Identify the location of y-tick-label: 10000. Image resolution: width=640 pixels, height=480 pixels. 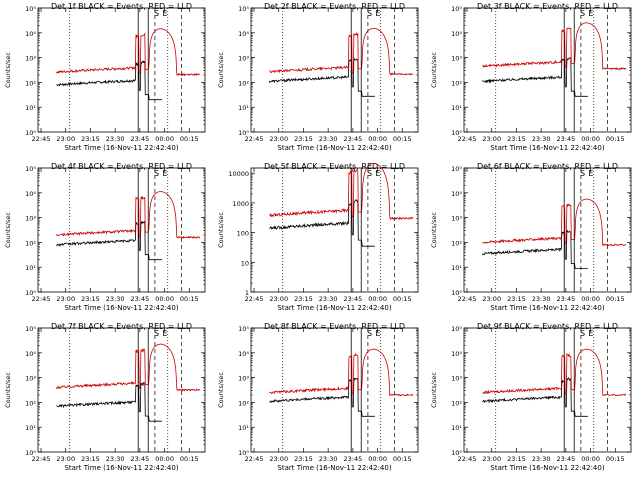
(238, 174).